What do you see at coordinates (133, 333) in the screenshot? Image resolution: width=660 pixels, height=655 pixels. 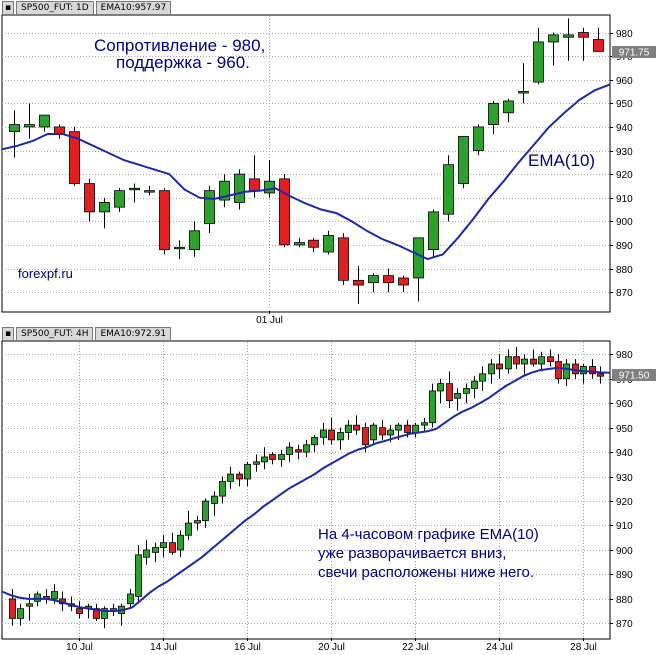 I see `h4-ema-label: EMA10:972.91` at bounding box center [133, 333].